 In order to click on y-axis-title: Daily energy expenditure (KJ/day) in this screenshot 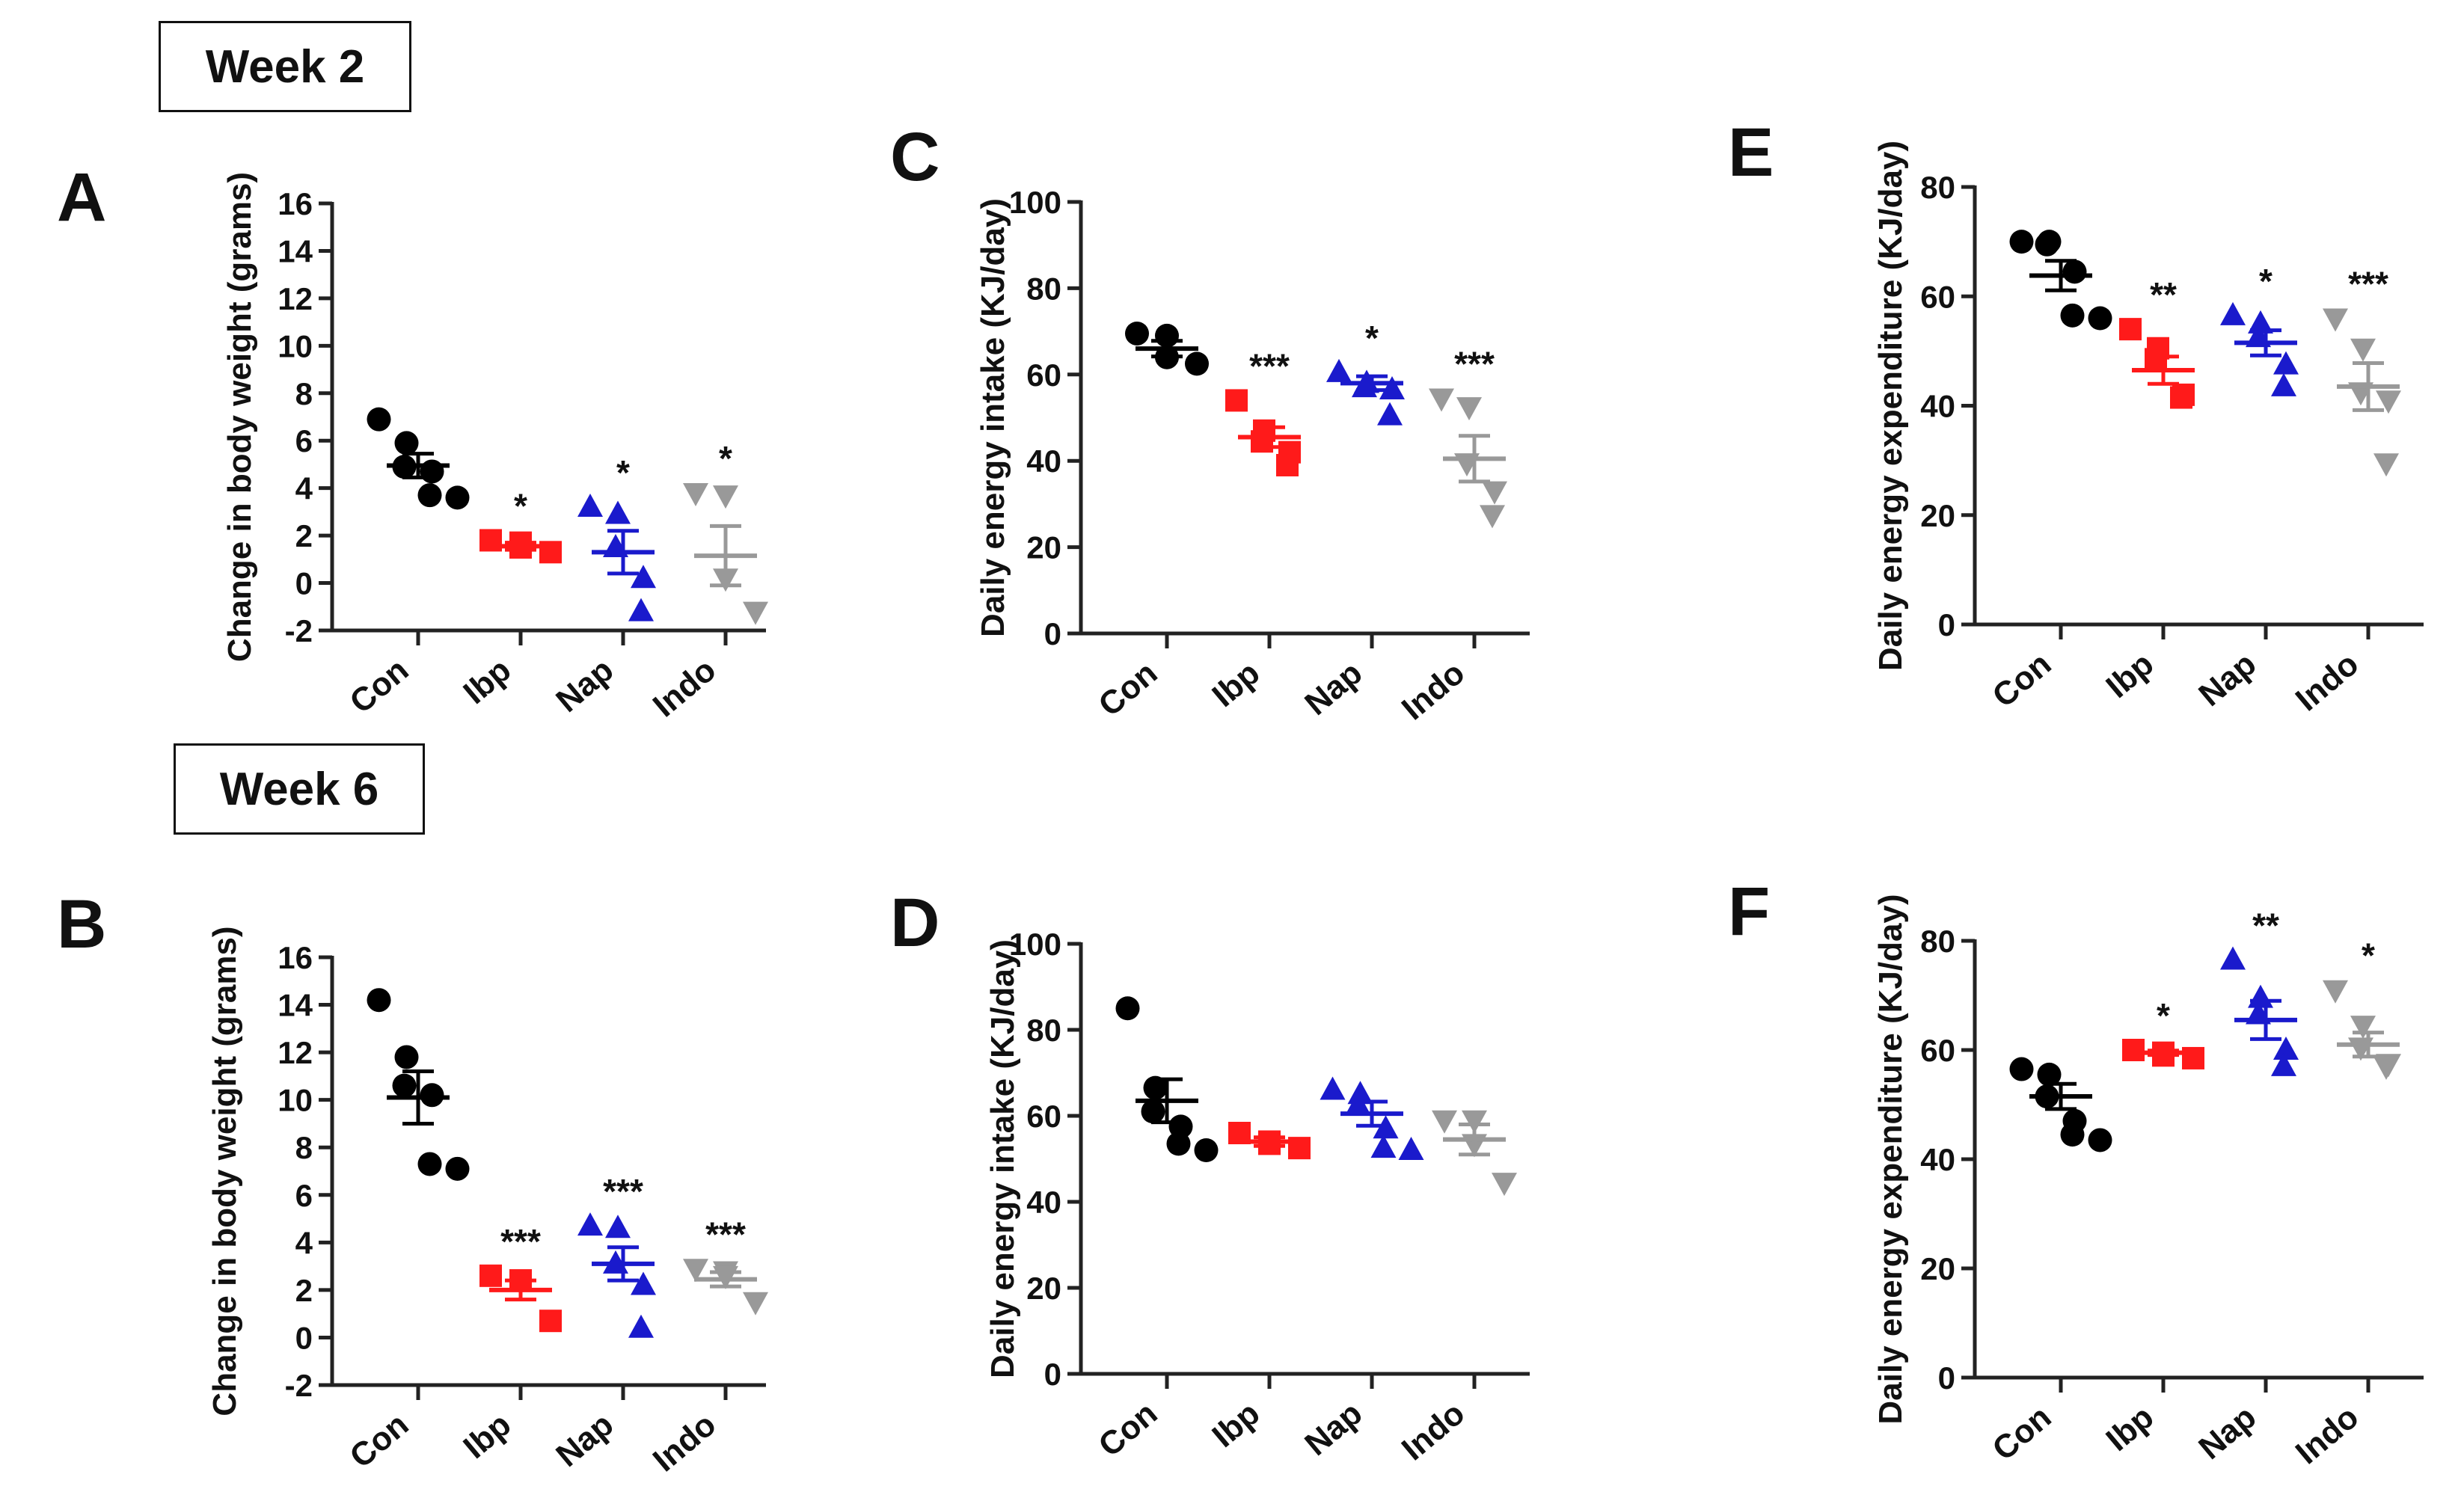, I will do `click(1890, 1159)`.